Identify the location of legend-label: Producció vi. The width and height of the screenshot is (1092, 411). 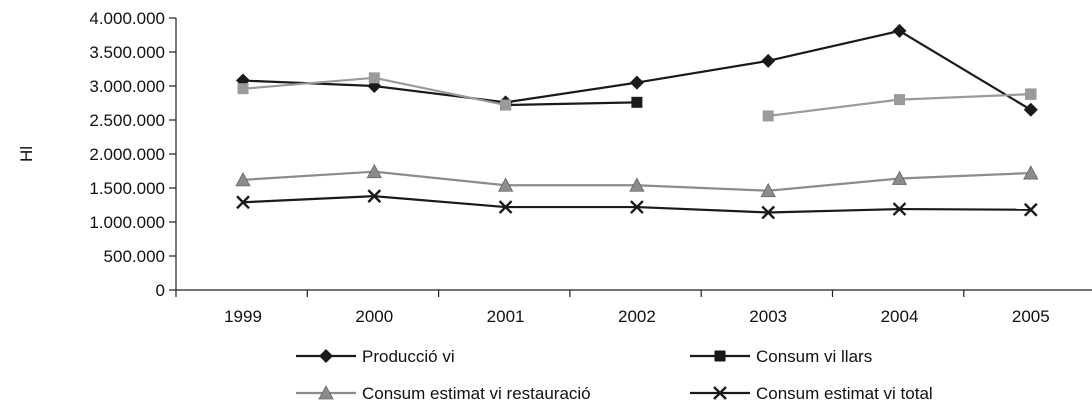
(408, 356).